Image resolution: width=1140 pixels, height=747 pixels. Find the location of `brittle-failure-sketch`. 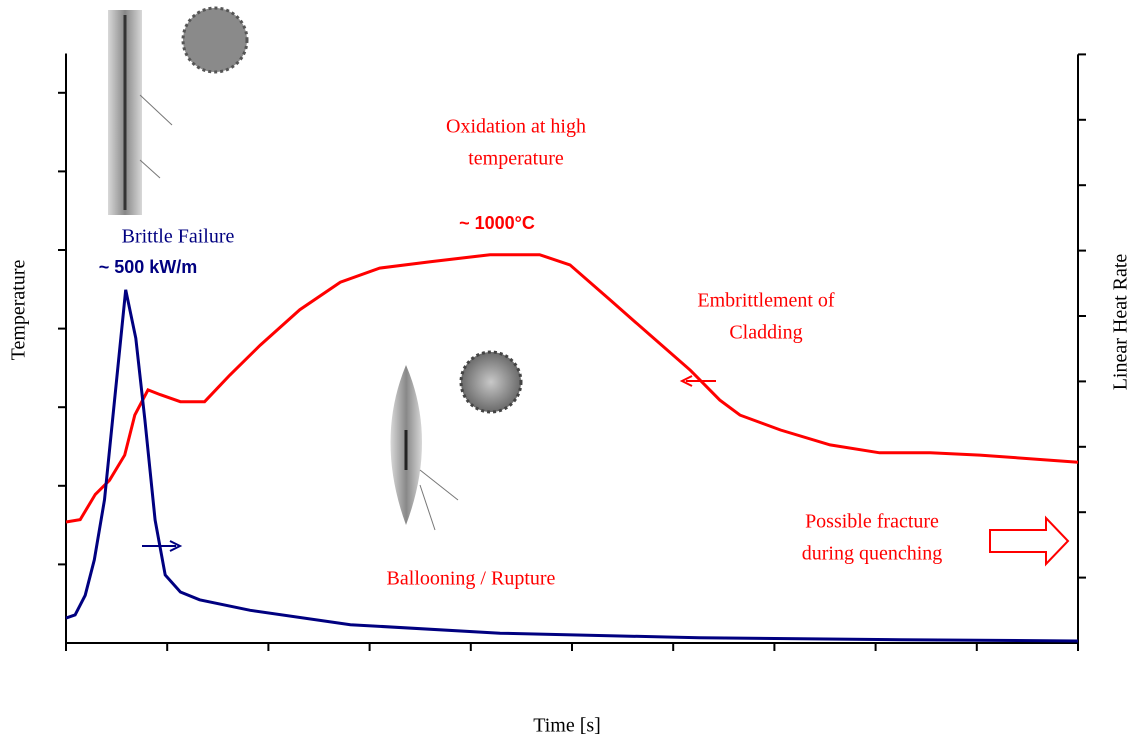

brittle-failure-sketch is located at coordinates (178, 110).